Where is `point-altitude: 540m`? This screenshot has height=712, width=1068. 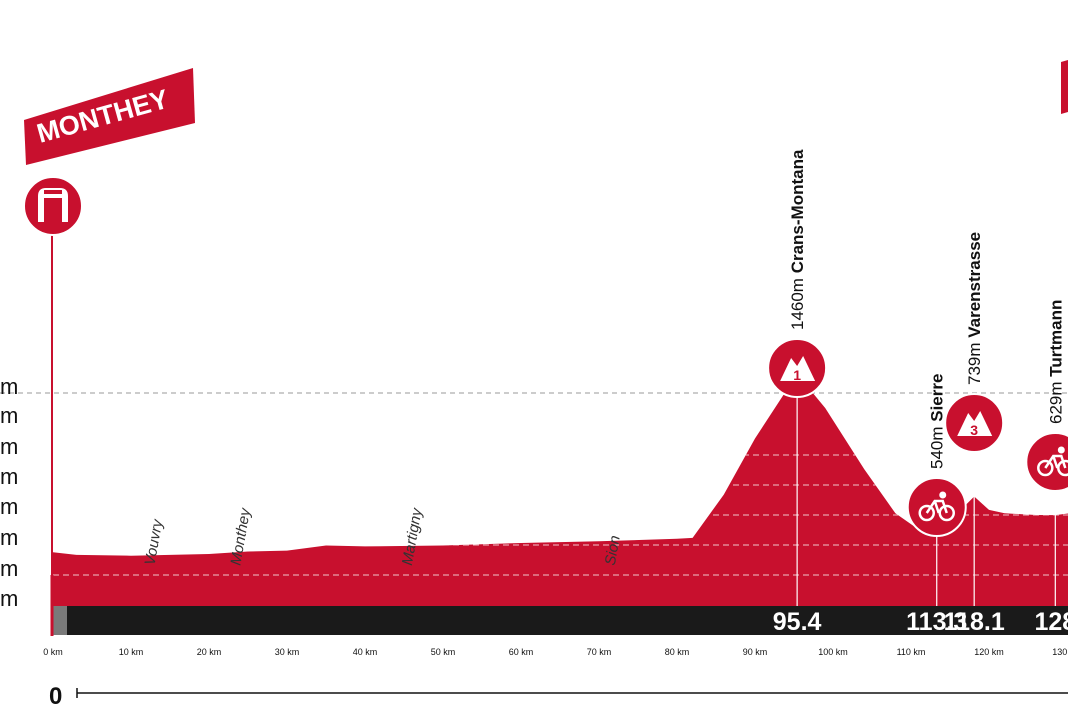
point-altitude: 540m is located at coordinates (937, 445).